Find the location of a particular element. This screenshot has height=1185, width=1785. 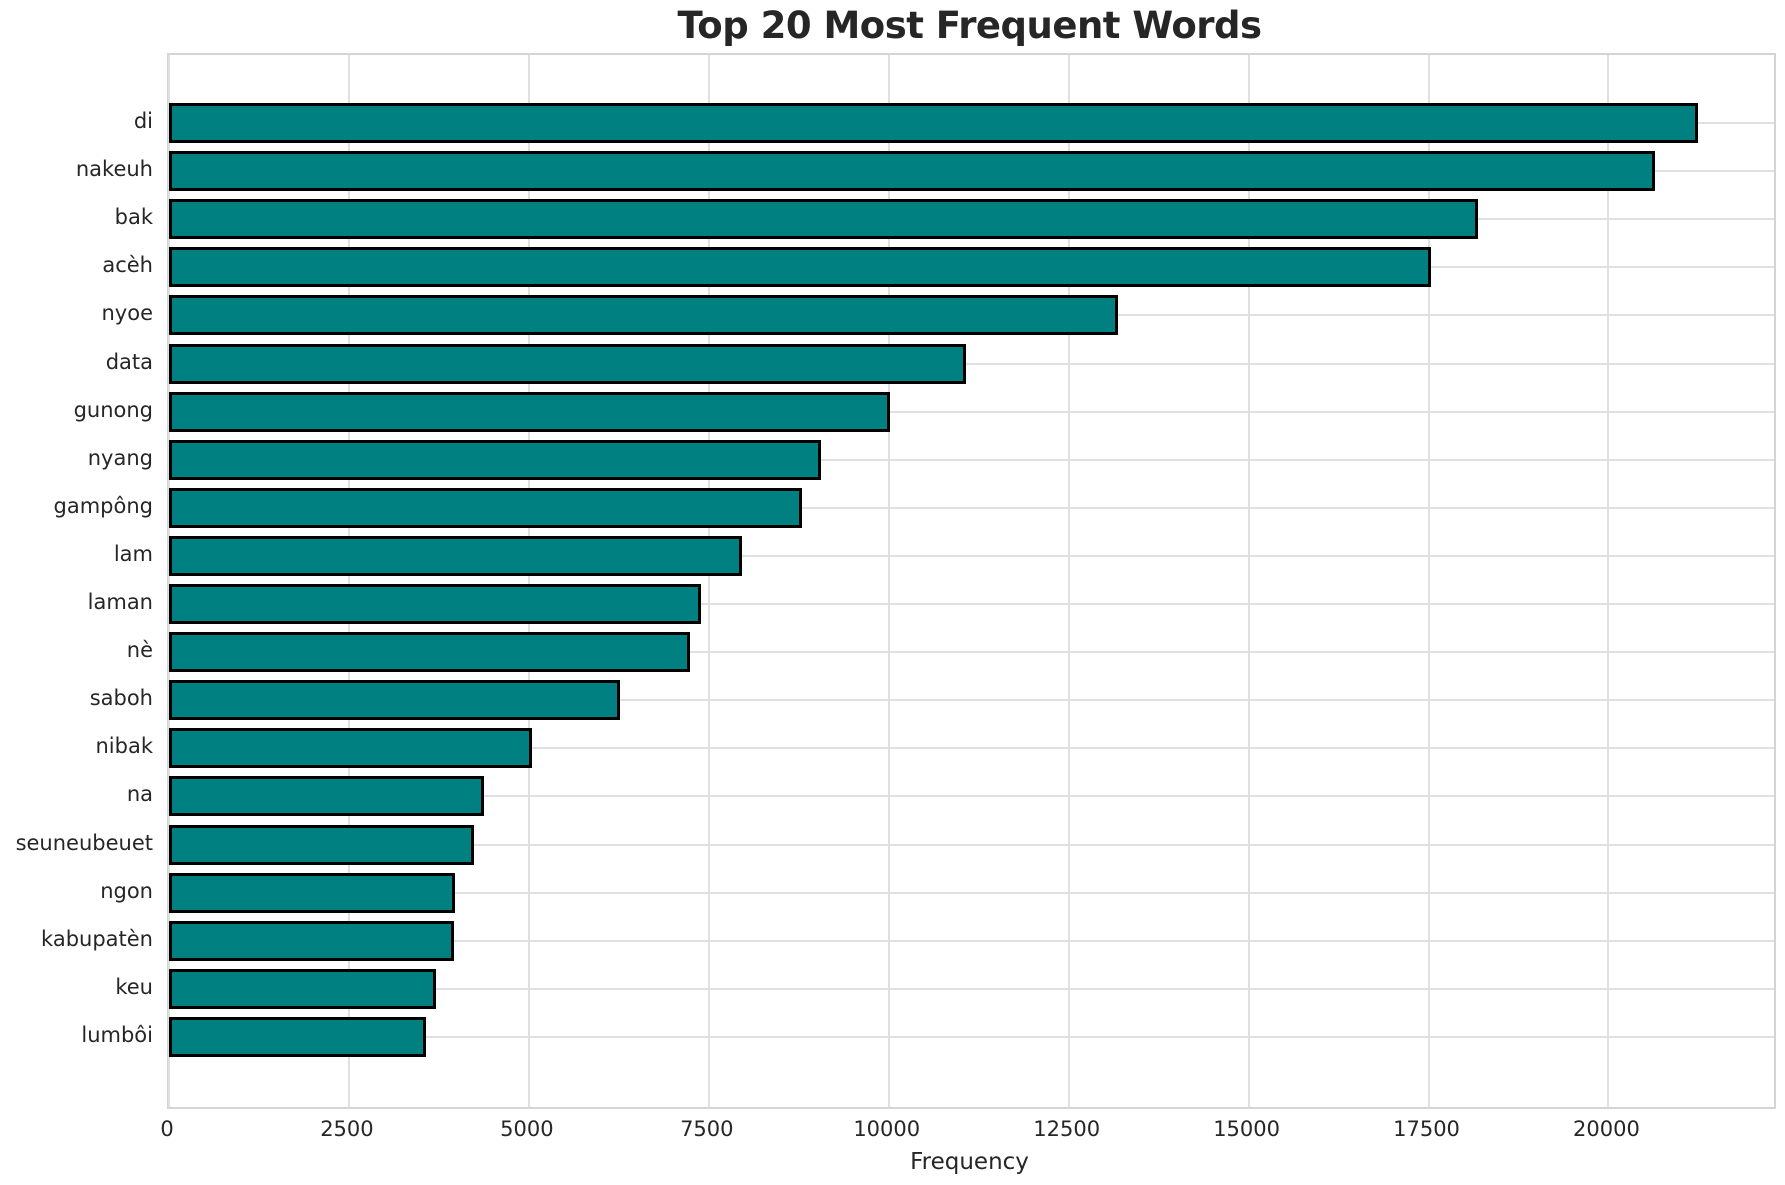

bar-kabupatèn is located at coordinates (311, 940).